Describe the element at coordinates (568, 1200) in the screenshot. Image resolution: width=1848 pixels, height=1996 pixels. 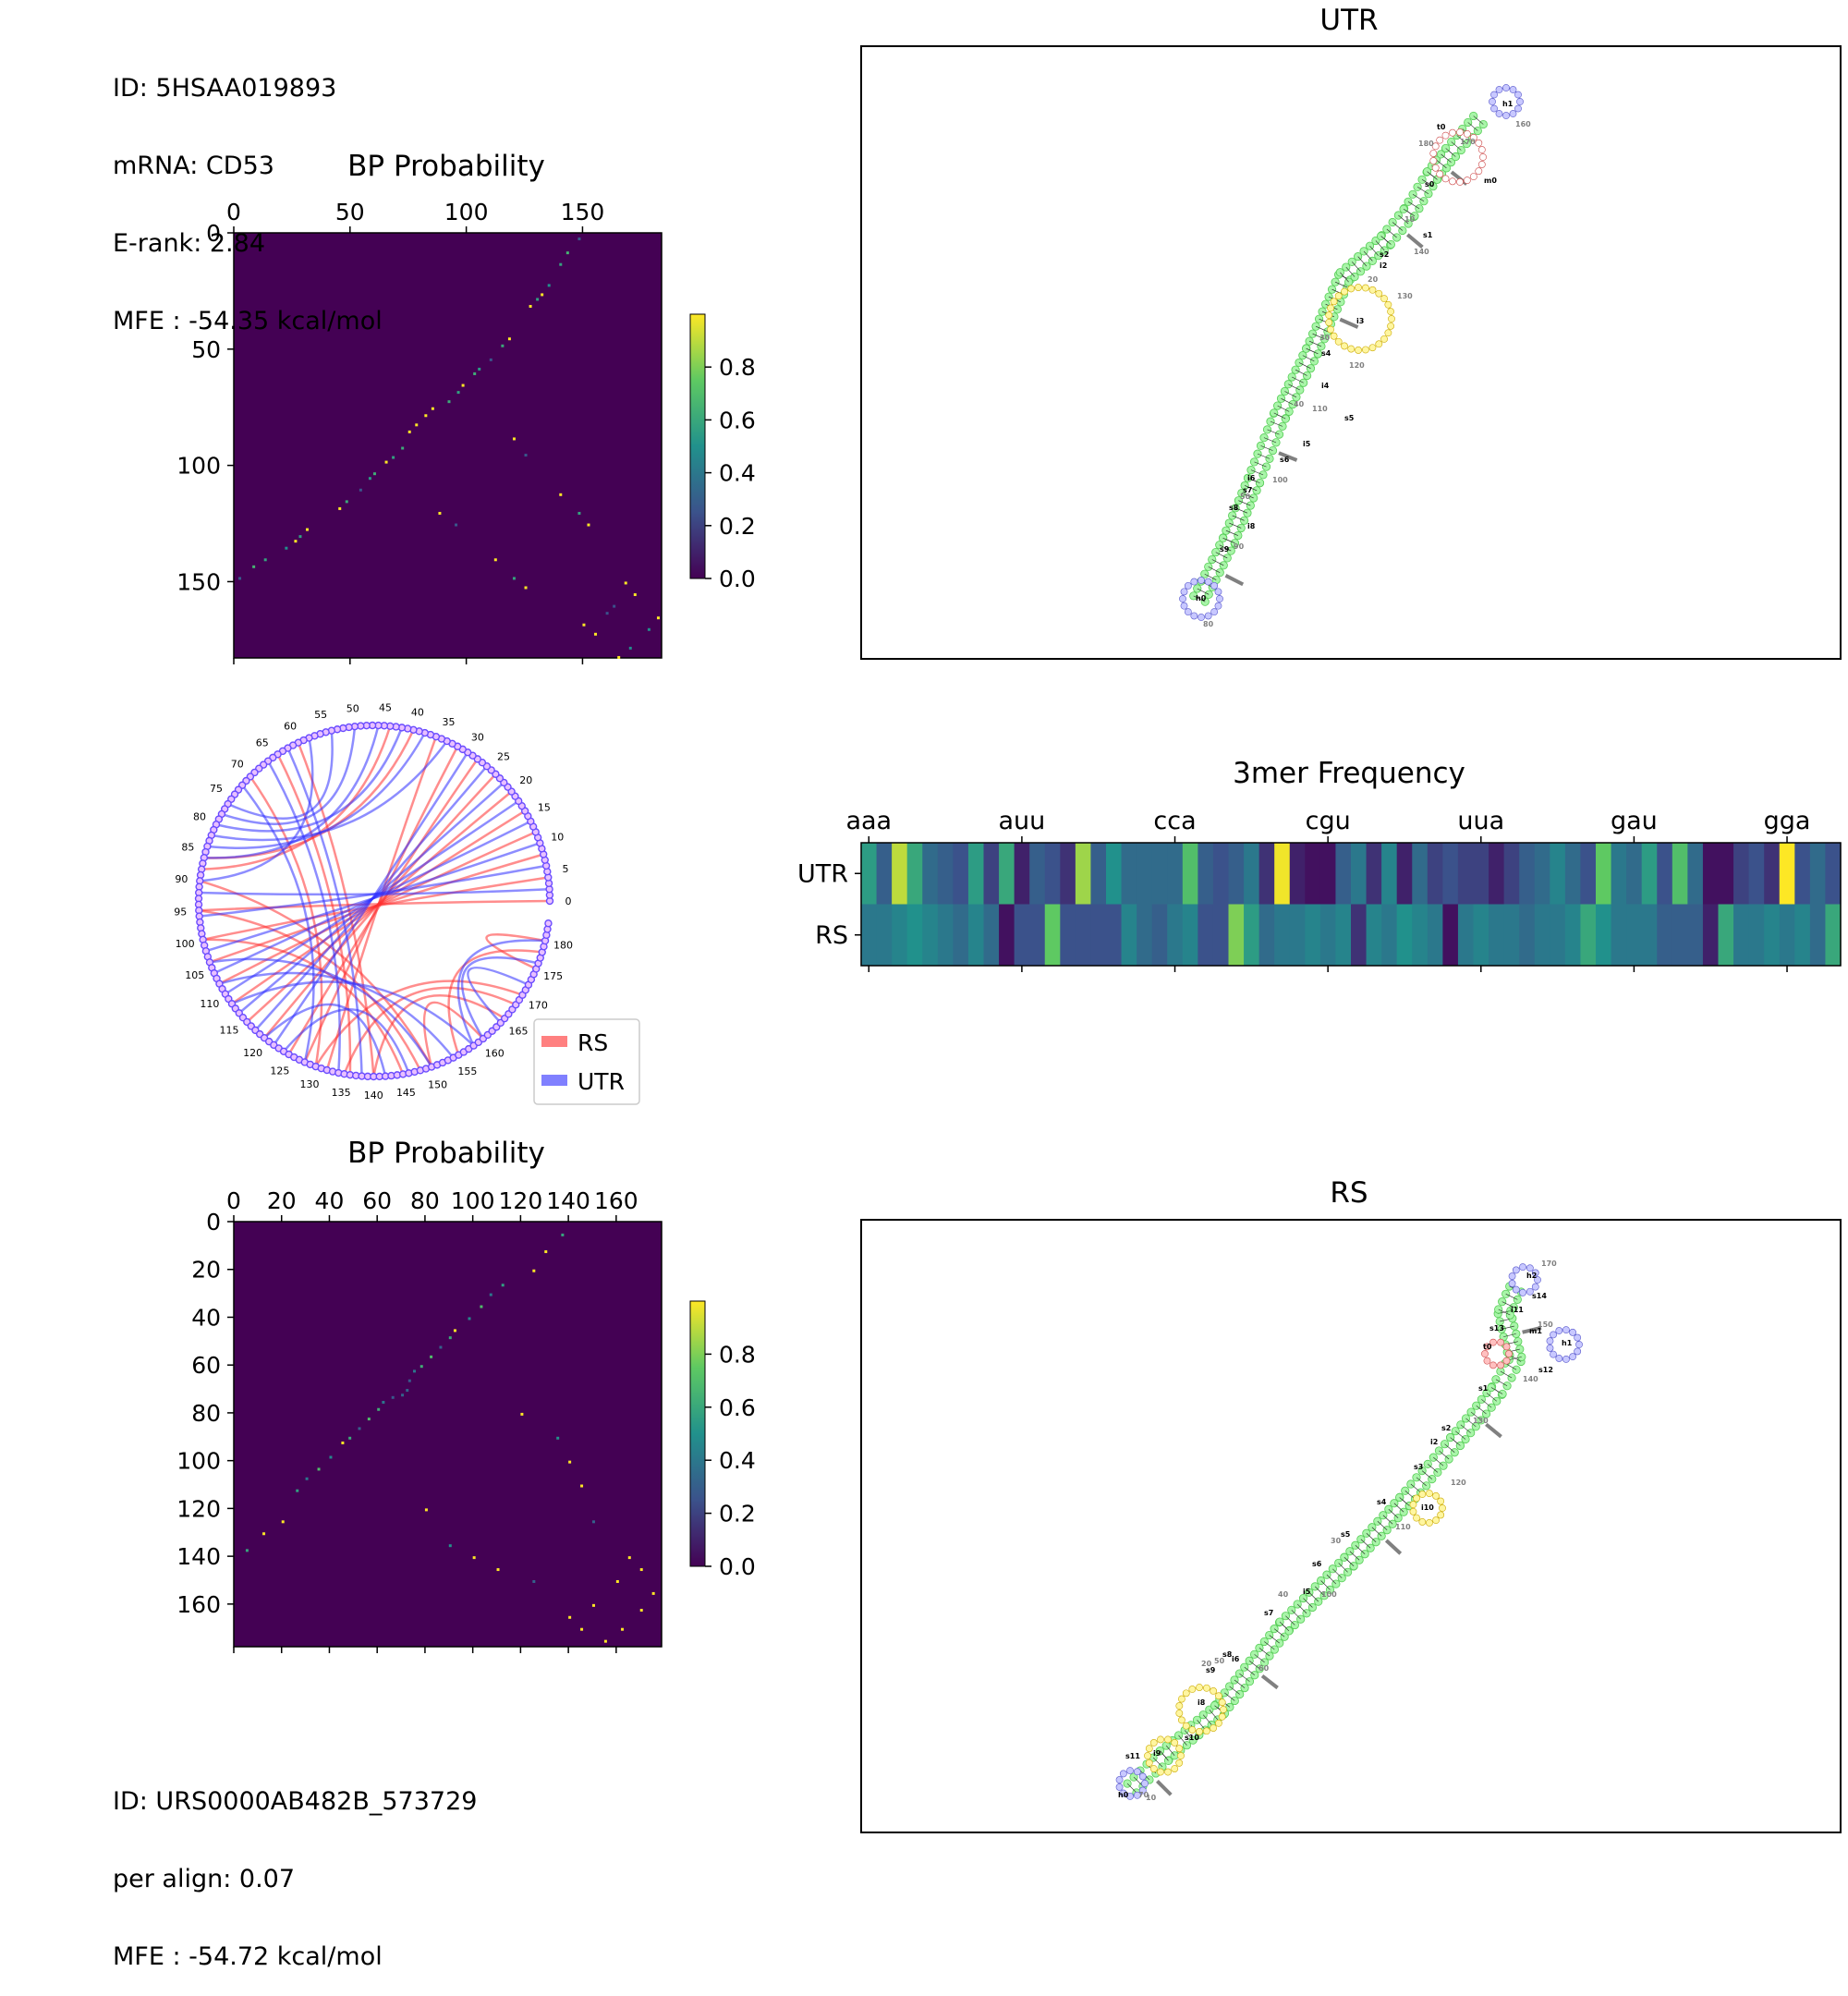
I see `x-tick-label: 140` at that location.